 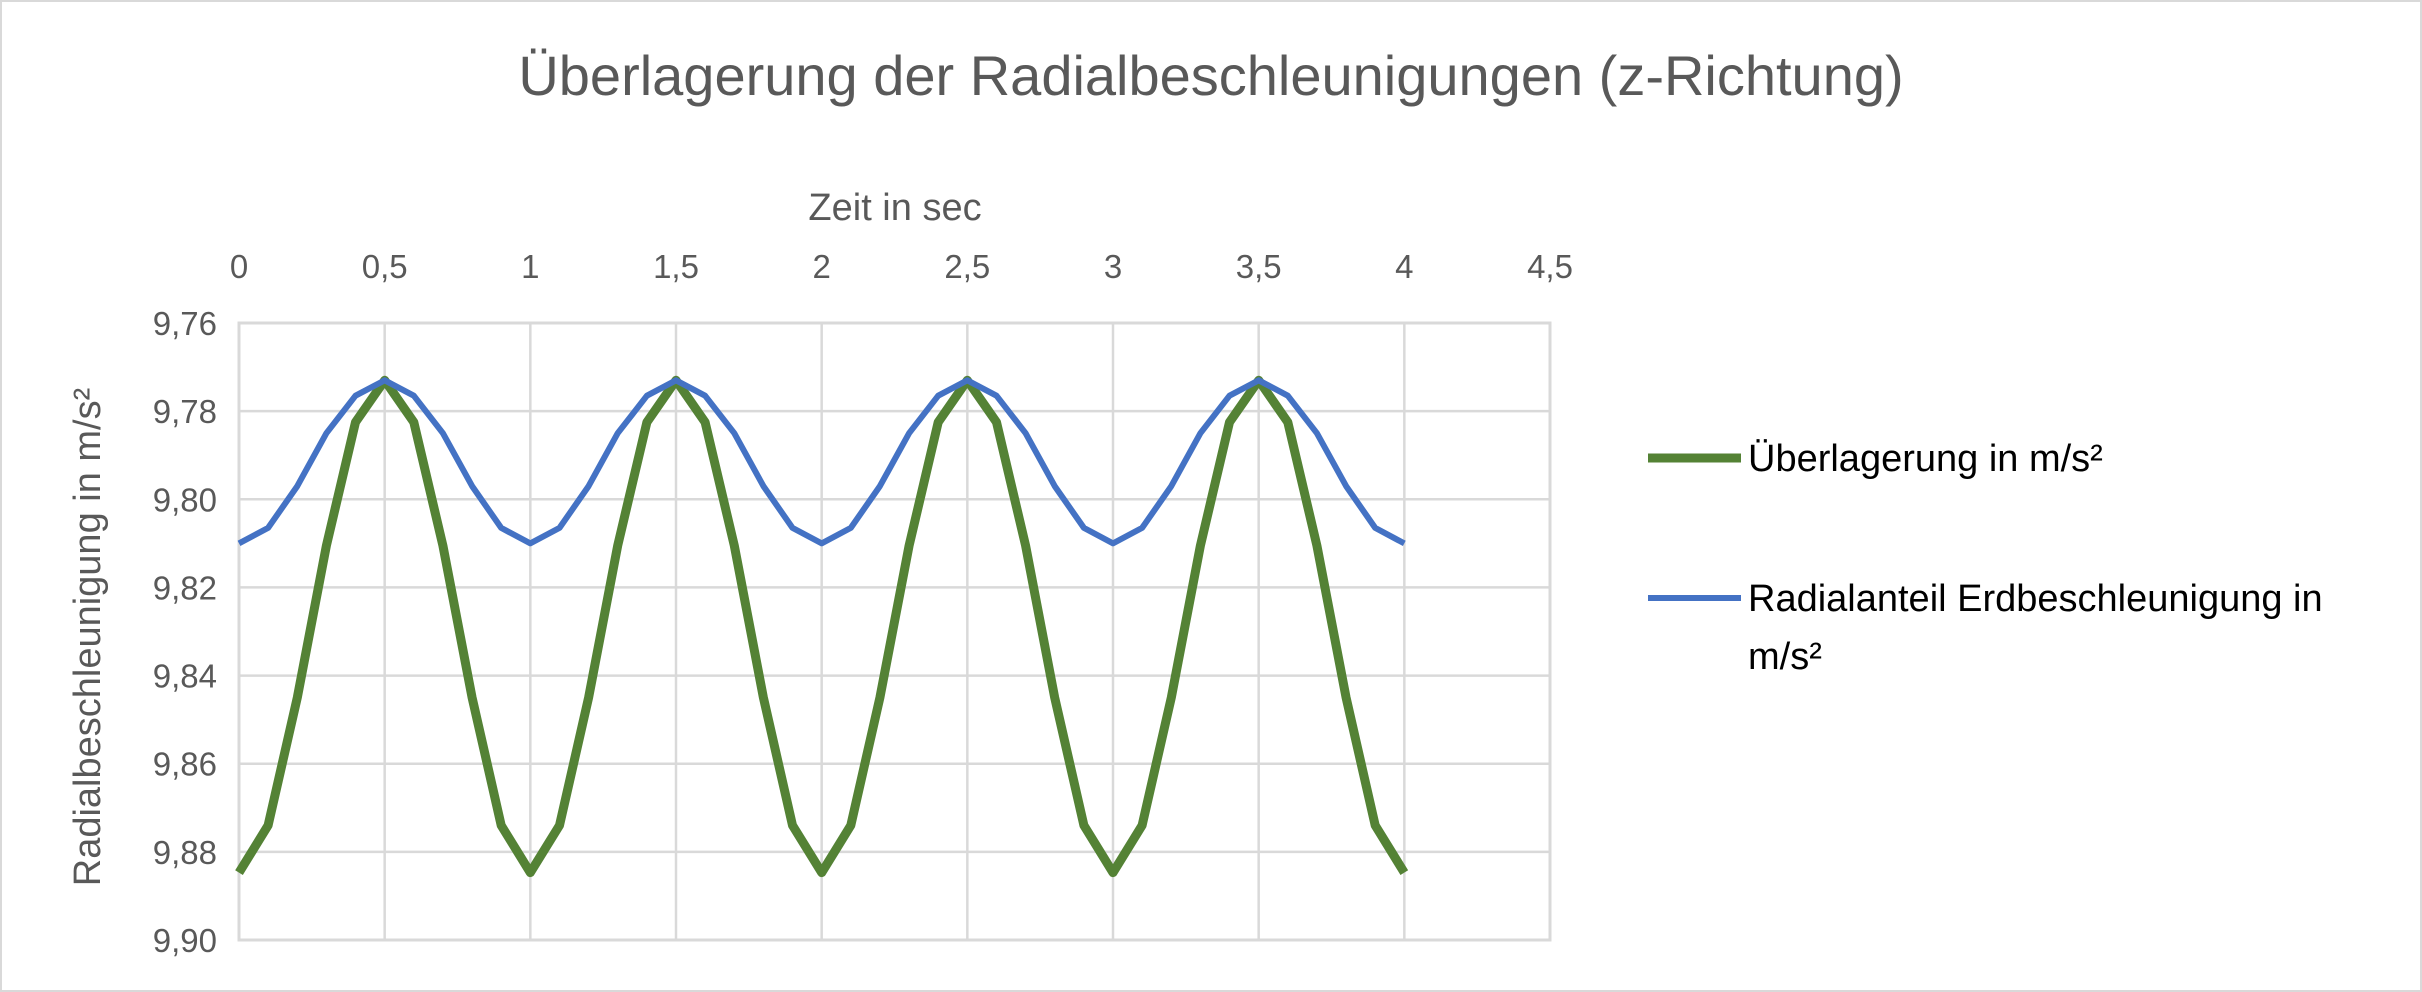 What do you see at coordinates (185, 852) in the screenshot?
I see `y-tick-label: 9,88` at bounding box center [185, 852].